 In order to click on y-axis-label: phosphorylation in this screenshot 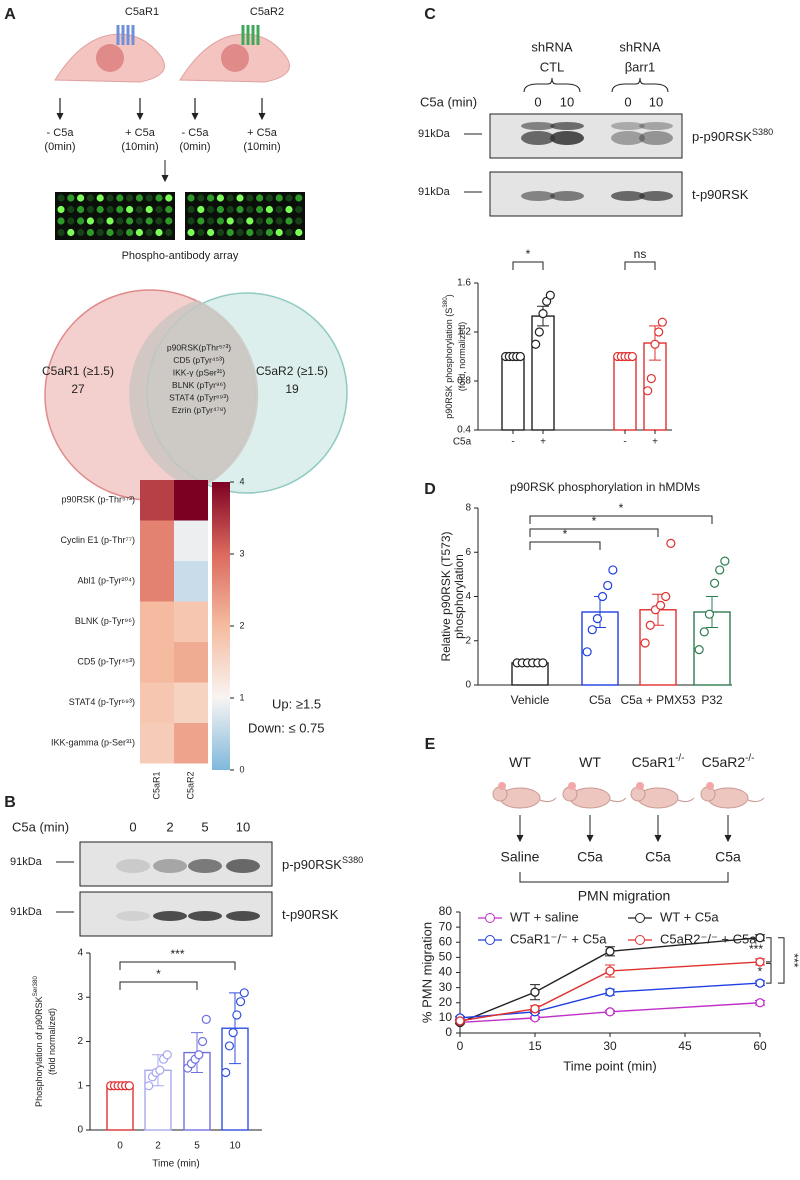, I will do `click(459, 596)`.